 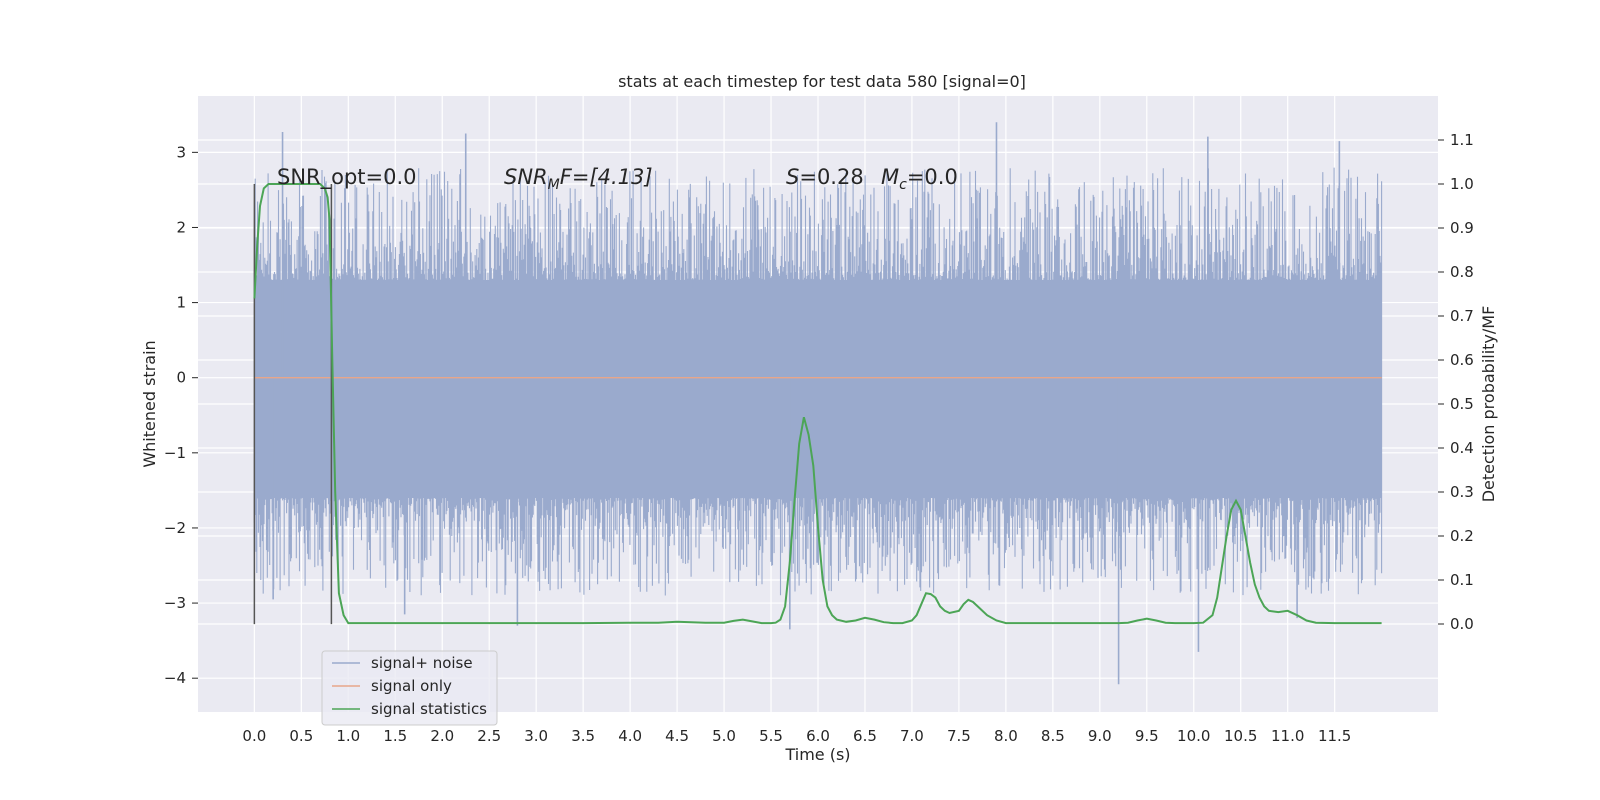 I want to click on y-tick-label: 2, so click(x=181, y=227).